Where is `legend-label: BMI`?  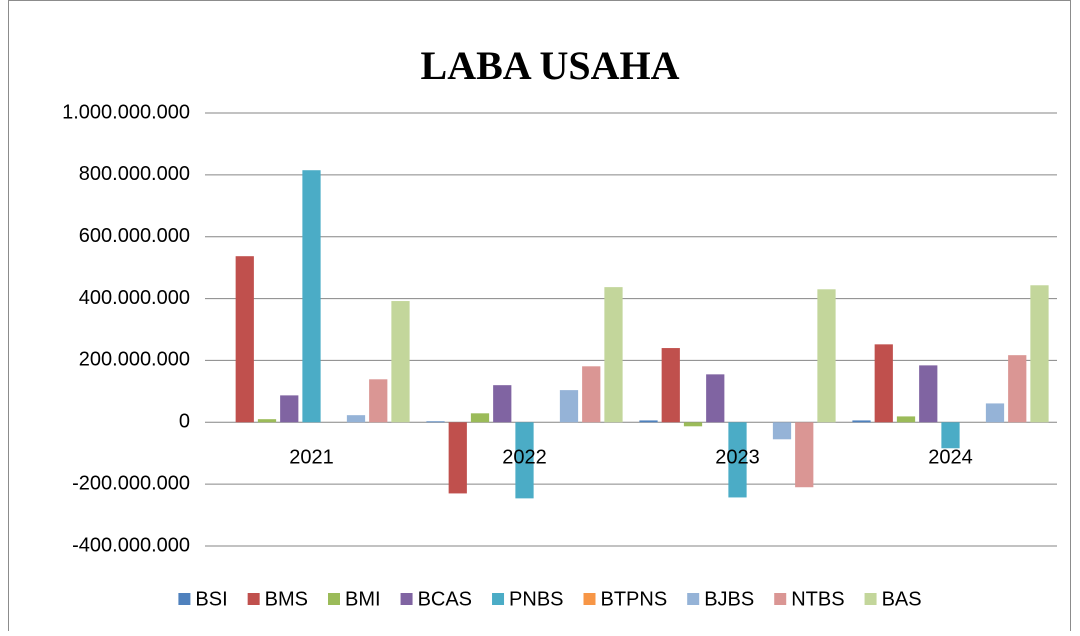
legend-label: BMI is located at coordinates (363, 599).